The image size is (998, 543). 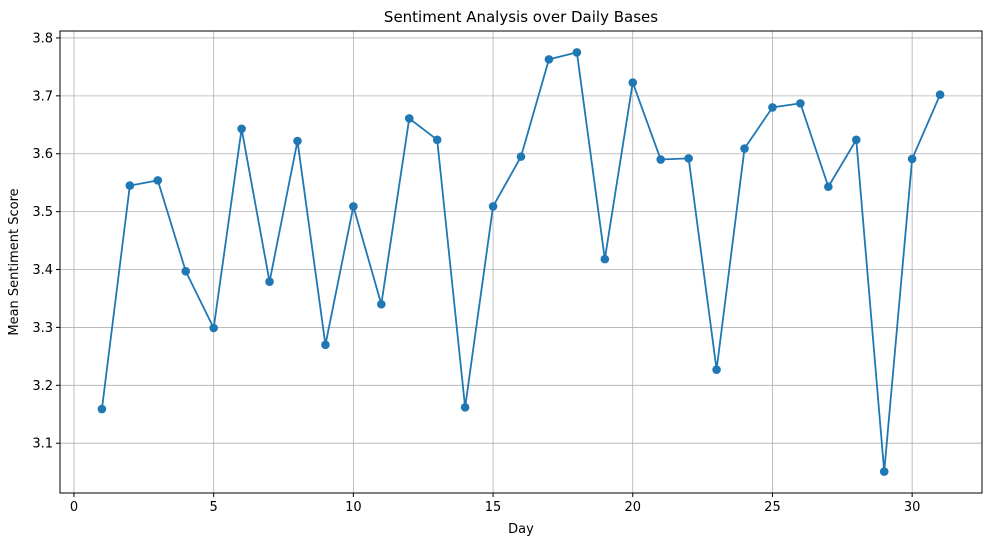 What do you see at coordinates (42, 270) in the screenshot?
I see `y-tick-label: 3.4` at bounding box center [42, 270].